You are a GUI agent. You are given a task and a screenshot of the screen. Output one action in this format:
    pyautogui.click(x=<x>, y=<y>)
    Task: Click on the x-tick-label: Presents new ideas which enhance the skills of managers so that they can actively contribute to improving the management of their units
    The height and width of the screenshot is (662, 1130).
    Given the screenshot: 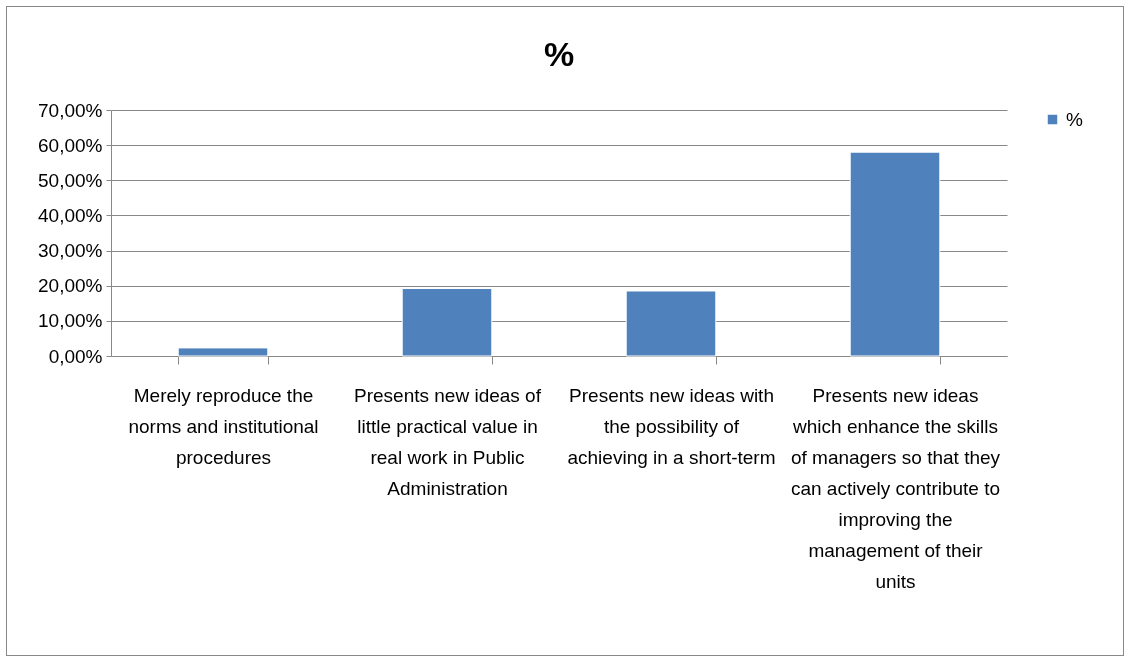 What is the action you would take?
    pyautogui.click(x=895, y=488)
    